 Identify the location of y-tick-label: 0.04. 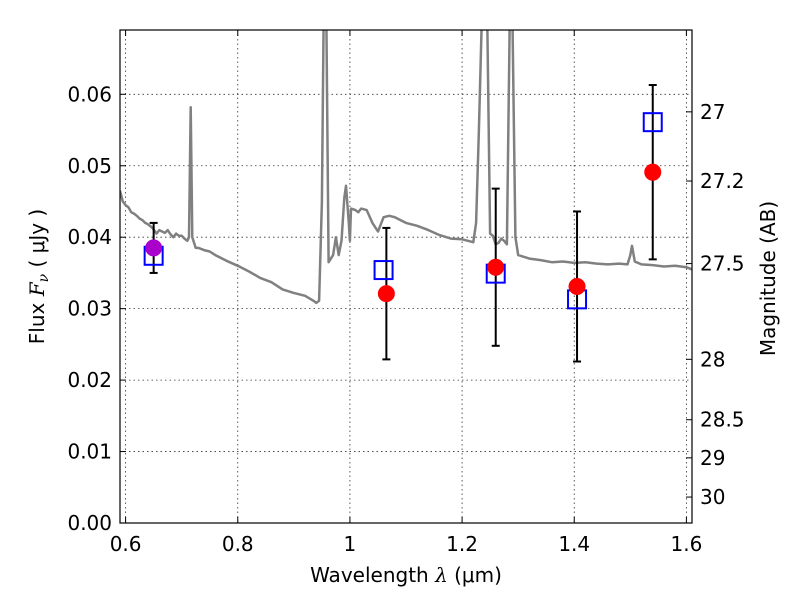
(89, 237).